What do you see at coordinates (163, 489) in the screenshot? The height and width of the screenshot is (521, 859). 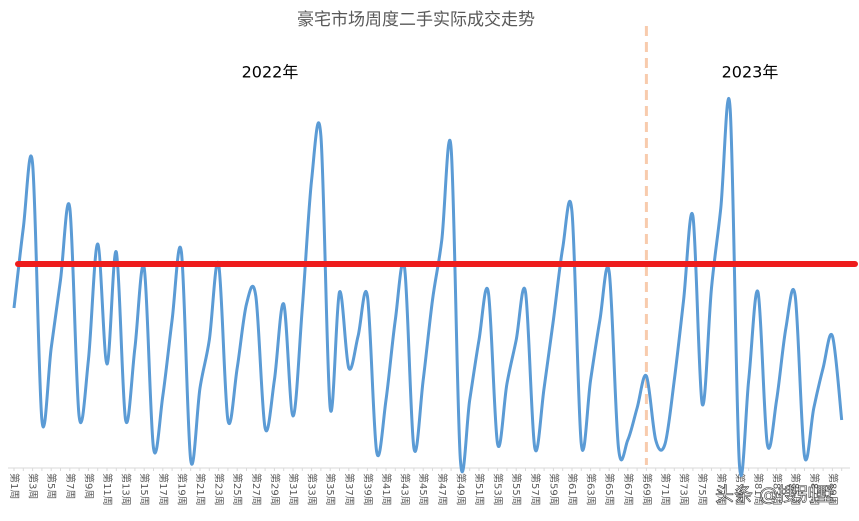 I see `x-tick-label: 第17周` at bounding box center [163, 489].